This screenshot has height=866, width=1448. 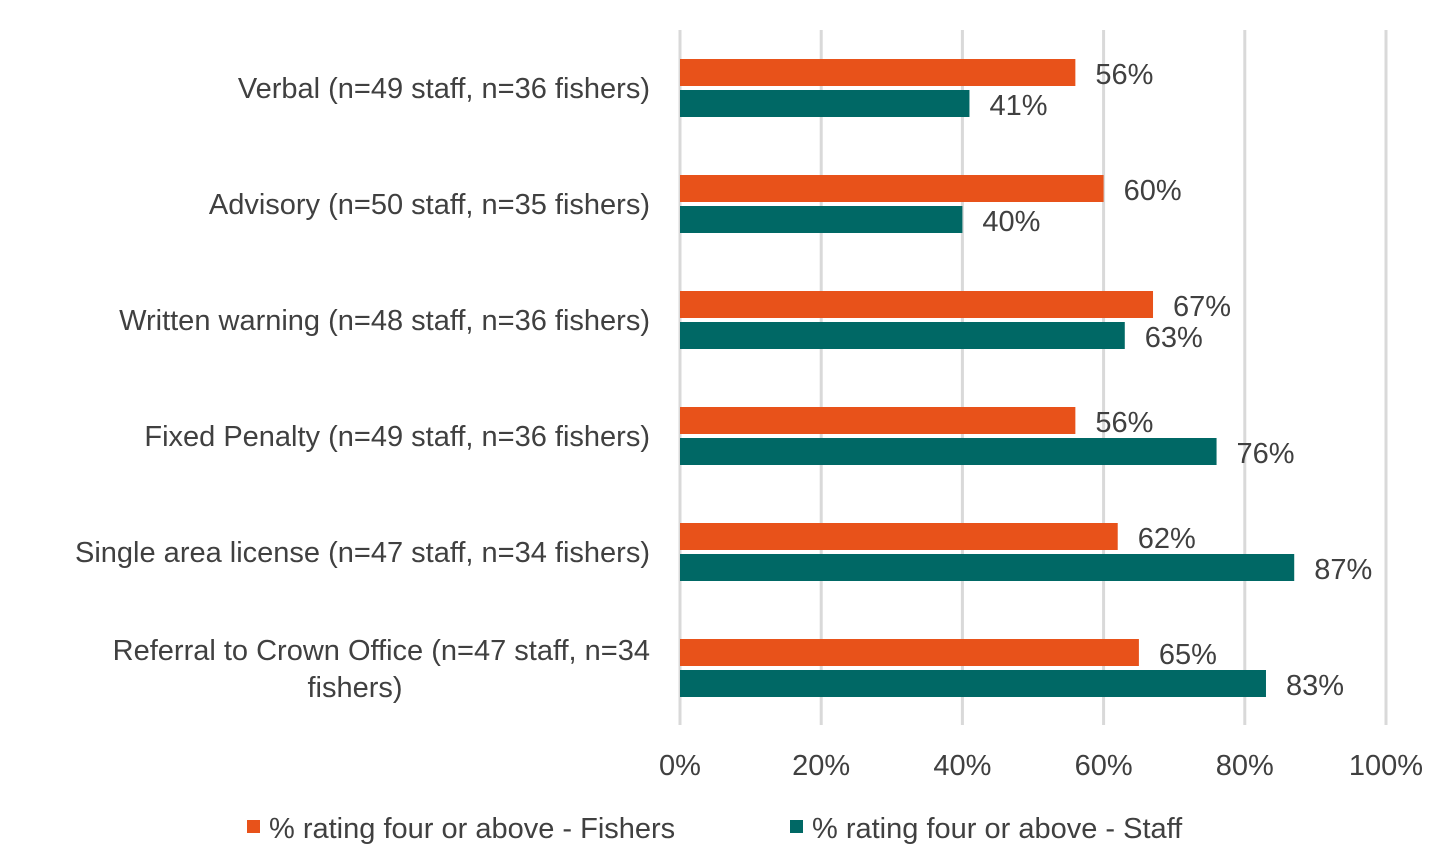 What do you see at coordinates (1188, 655) in the screenshot?
I see `data-label: 65%` at bounding box center [1188, 655].